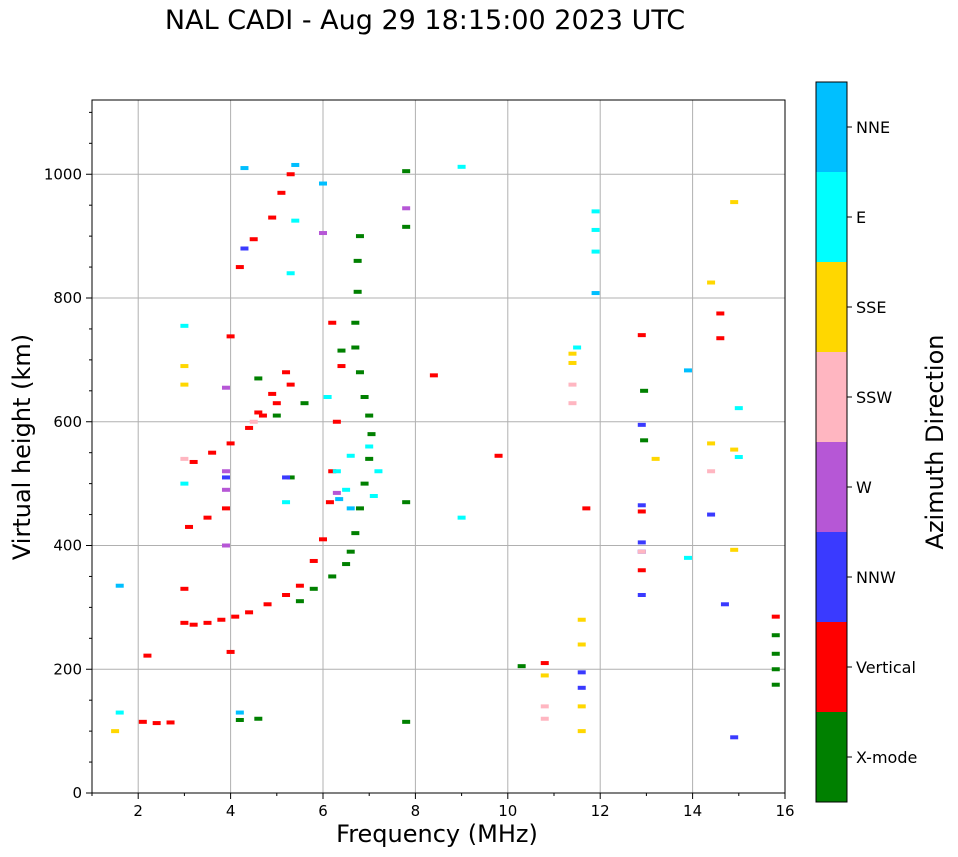 This screenshot has width=958, height=857. Describe the element at coordinates (323, 811) in the screenshot. I see `x-tick-label: 6` at that location.